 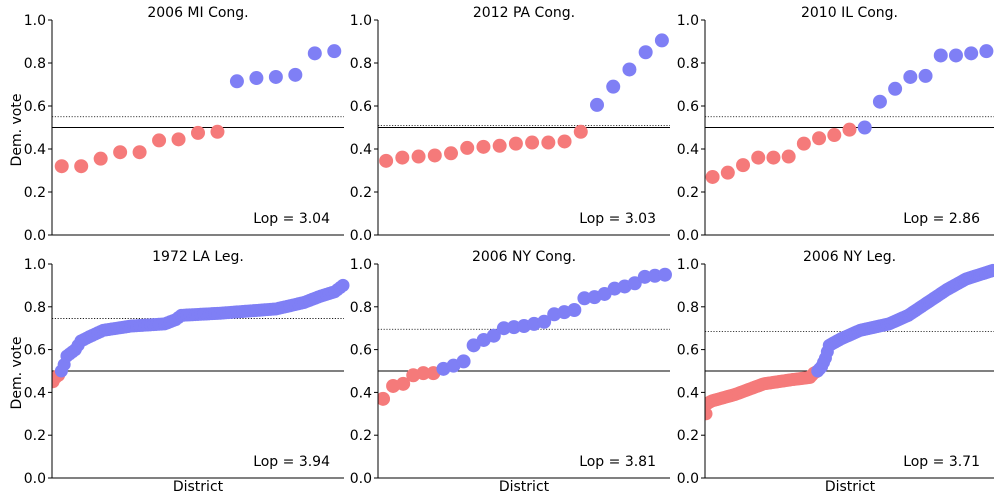 I want to click on ylabel-bottom: Dem. vote, so click(x=17, y=373).